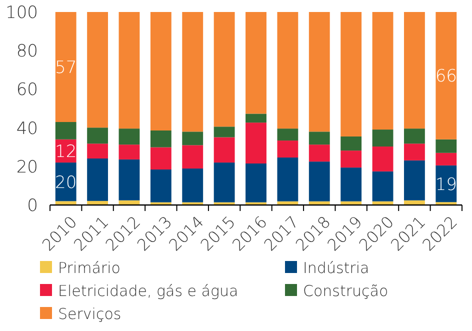  What do you see at coordinates (27, 90) in the screenshot?
I see `y-tick-label: 60` at bounding box center [27, 90].